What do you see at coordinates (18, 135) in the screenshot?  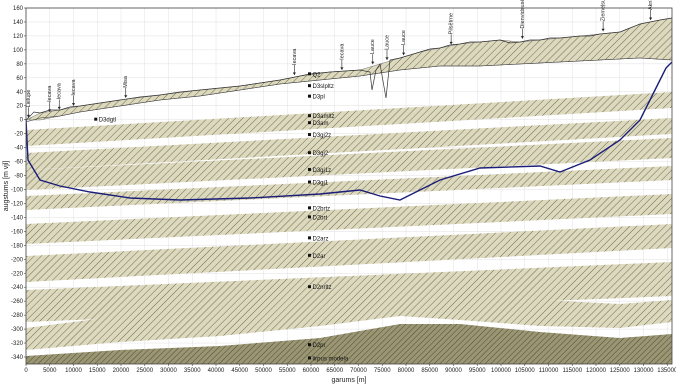 I see `y-tick-label: -20` at bounding box center [18, 135].